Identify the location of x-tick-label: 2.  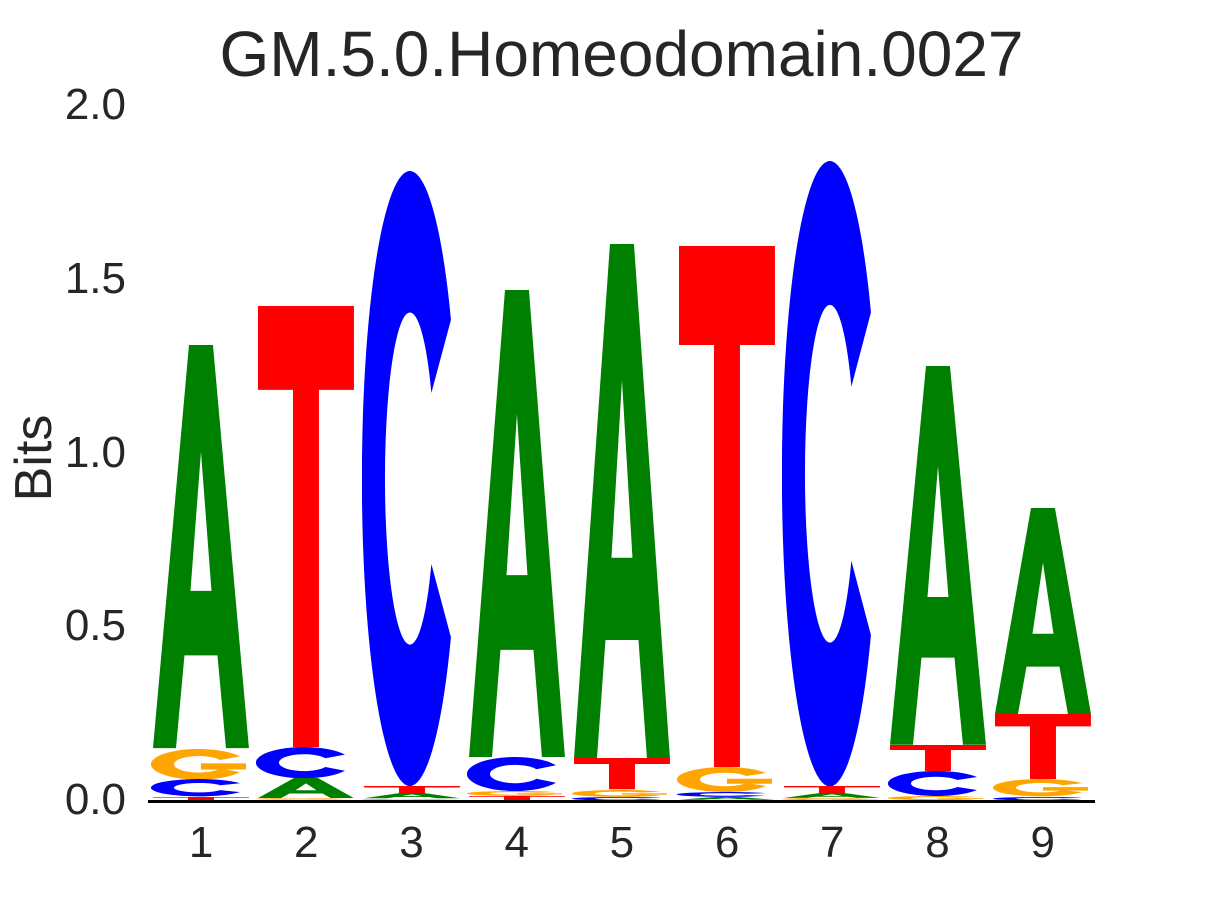
(306, 842).